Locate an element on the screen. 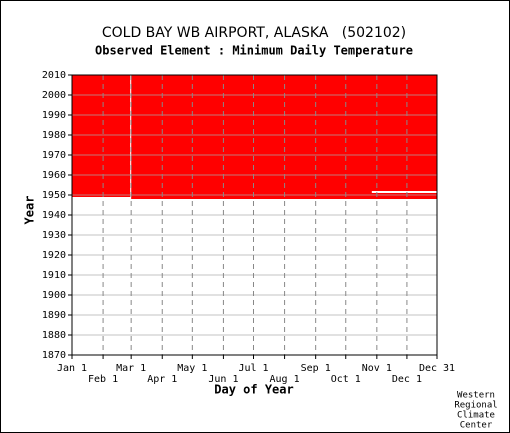 Image resolution: width=510 pixels, height=433 pixels. x-tick-label: Aug 1 is located at coordinates (285, 379).